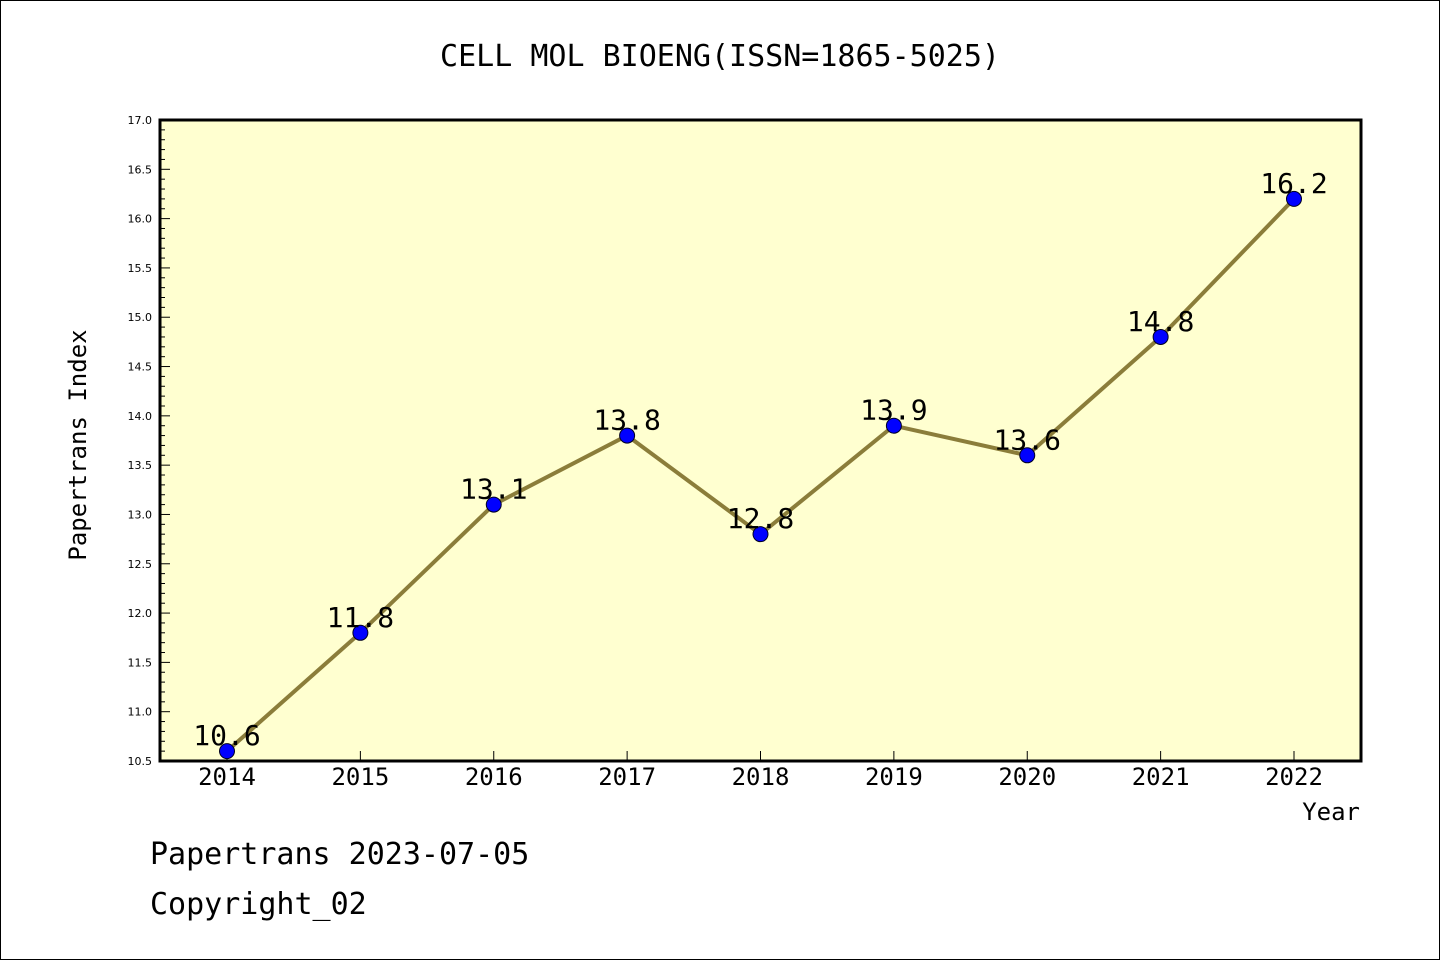 Image resolution: width=1440 pixels, height=960 pixels. Describe the element at coordinates (140, 662) in the screenshot. I see `y-tick-label: 11.5` at that location.